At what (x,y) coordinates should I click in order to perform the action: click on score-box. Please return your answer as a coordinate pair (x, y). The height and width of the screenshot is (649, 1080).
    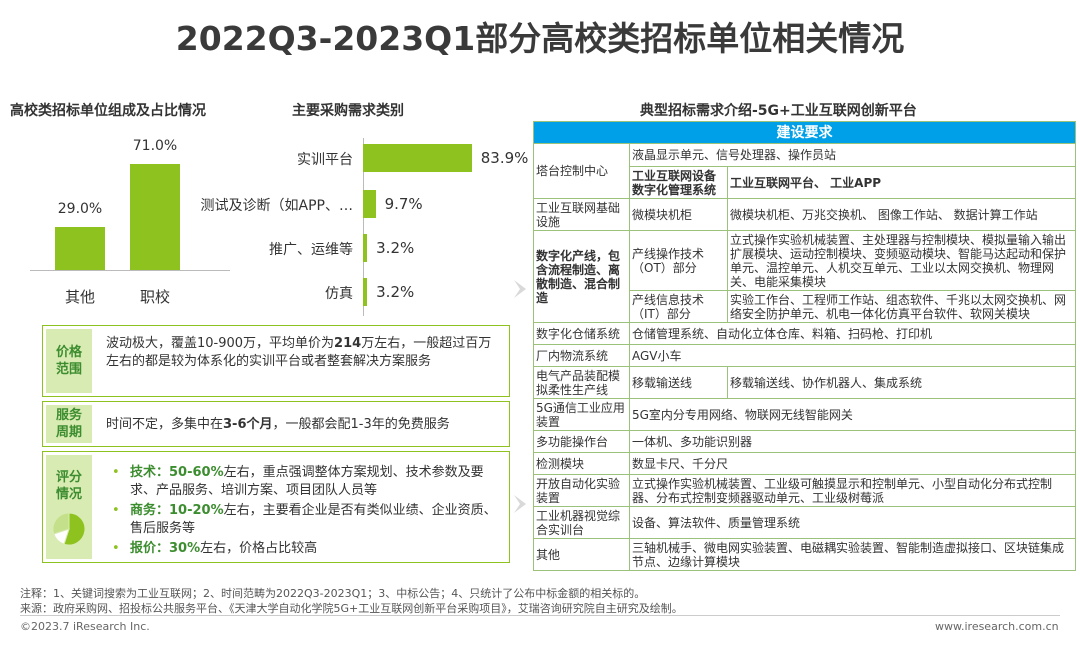
    Looking at the image, I should click on (276, 507).